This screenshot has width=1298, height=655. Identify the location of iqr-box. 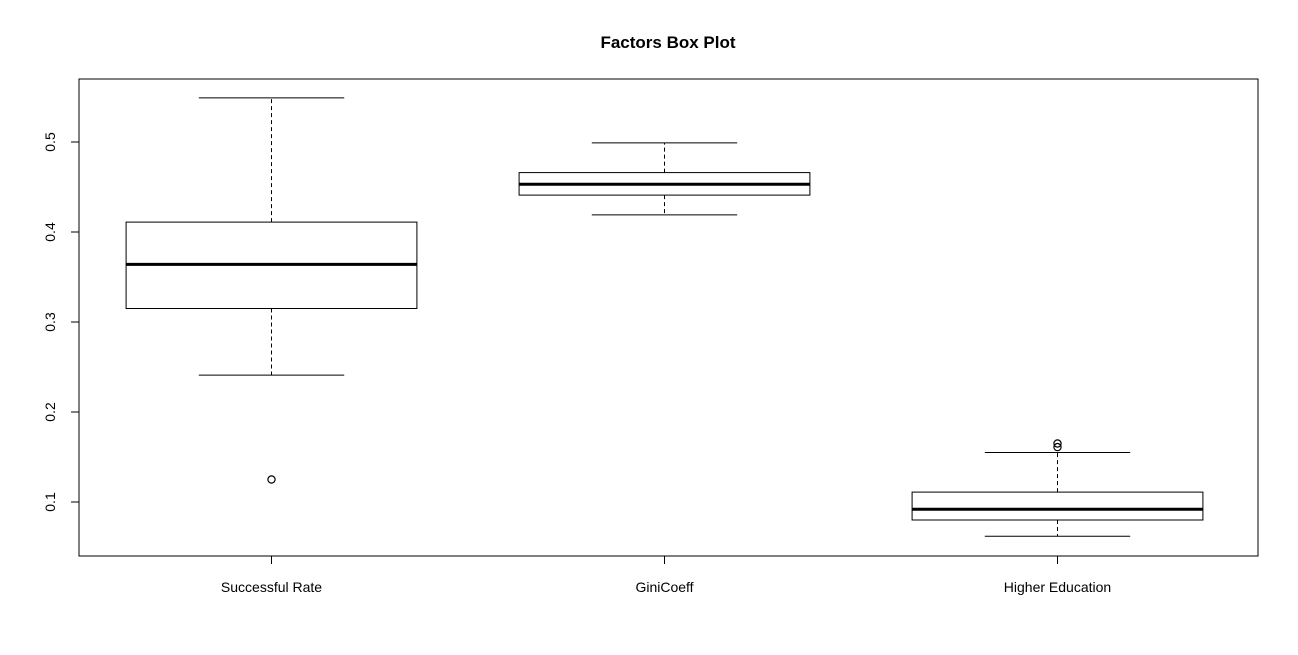
(1057, 506).